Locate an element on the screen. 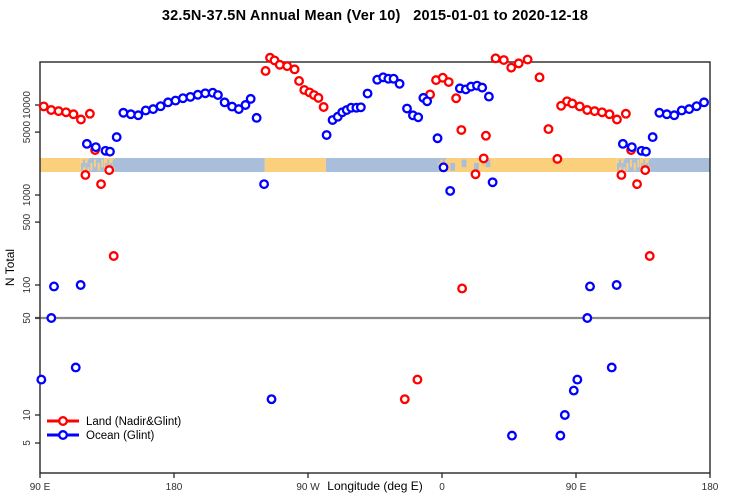  y-axis-label: N Total is located at coordinates (10, 267).